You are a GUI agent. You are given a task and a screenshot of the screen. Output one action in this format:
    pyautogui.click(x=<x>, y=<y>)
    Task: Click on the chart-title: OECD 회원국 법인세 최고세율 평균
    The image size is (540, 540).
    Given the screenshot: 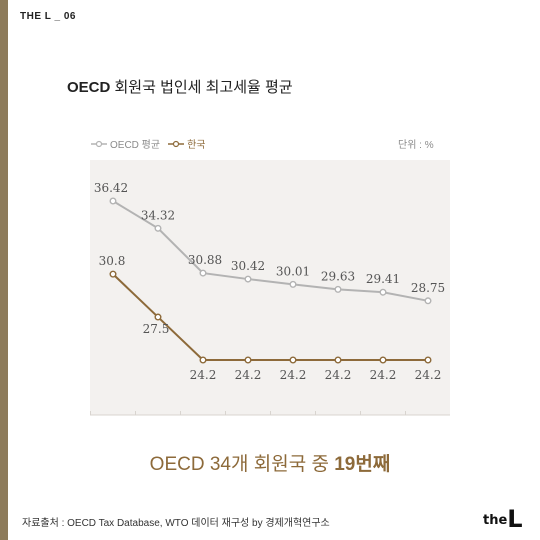 What is the action you would take?
    pyautogui.click(x=180, y=86)
    